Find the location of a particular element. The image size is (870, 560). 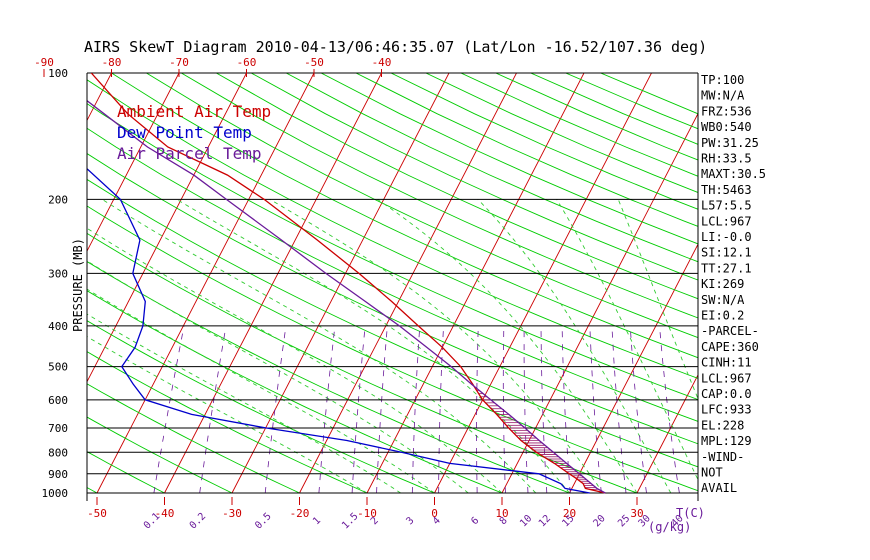

index-entry: MW:N/A is located at coordinates (723, 96).